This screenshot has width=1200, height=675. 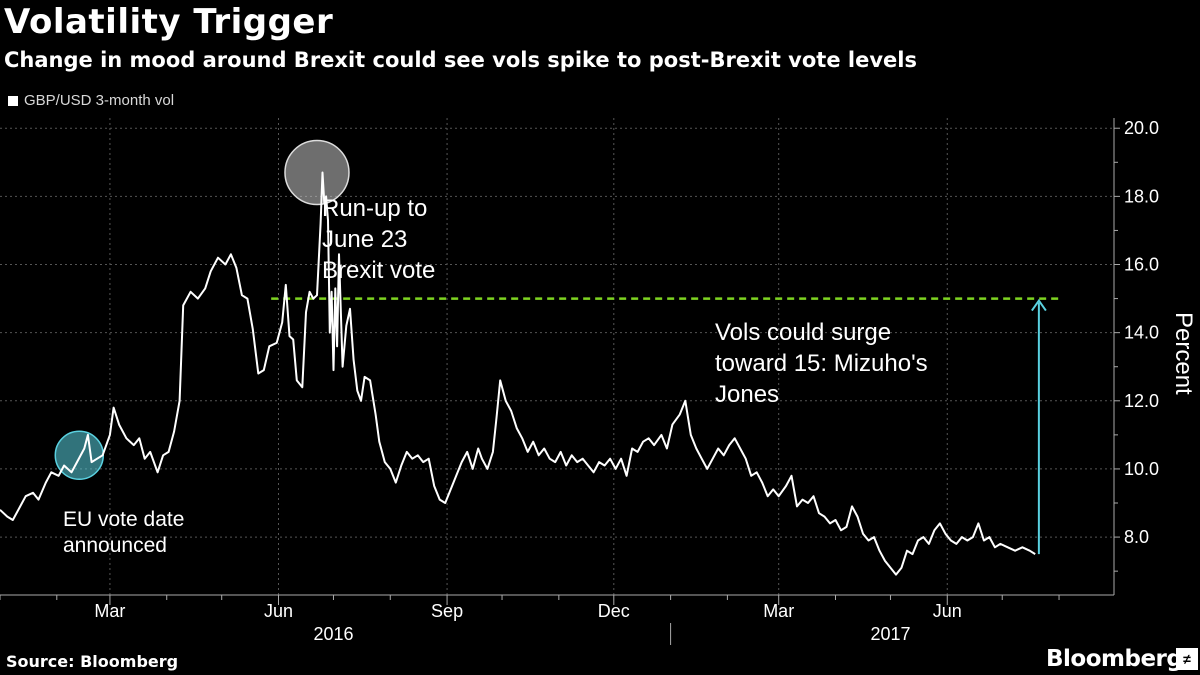 What do you see at coordinates (821, 363) in the screenshot?
I see `annotation-mizuho-line: toward 15: Mizuho's` at bounding box center [821, 363].